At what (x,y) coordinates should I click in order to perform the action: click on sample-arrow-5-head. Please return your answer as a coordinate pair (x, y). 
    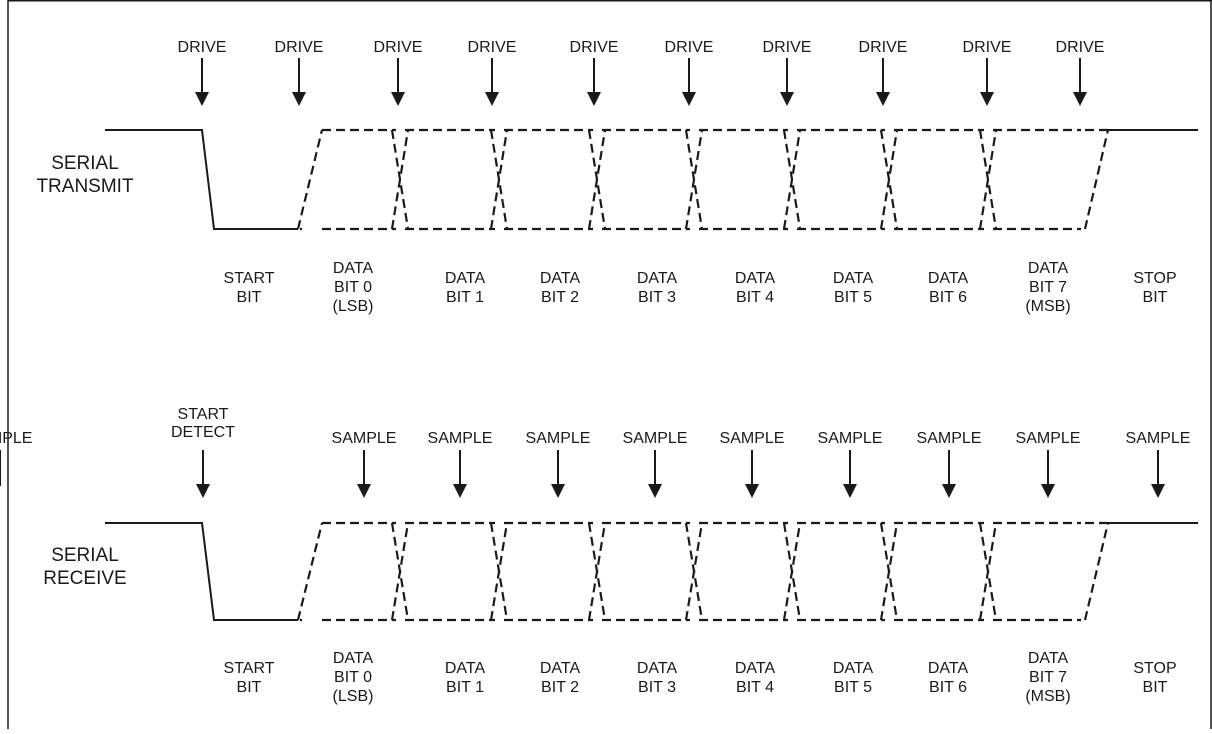
    Looking at the image, I should click on (752, 491).